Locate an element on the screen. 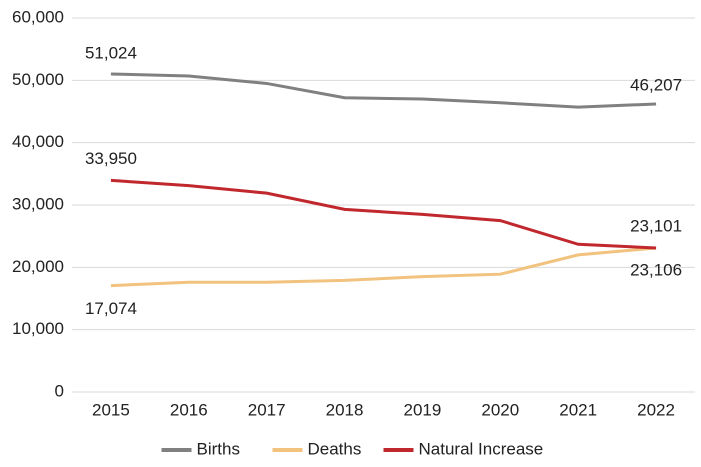 The height and width of the screenshot is (467, 701). data-label: 33,950 is located at coordinates (111, 158).